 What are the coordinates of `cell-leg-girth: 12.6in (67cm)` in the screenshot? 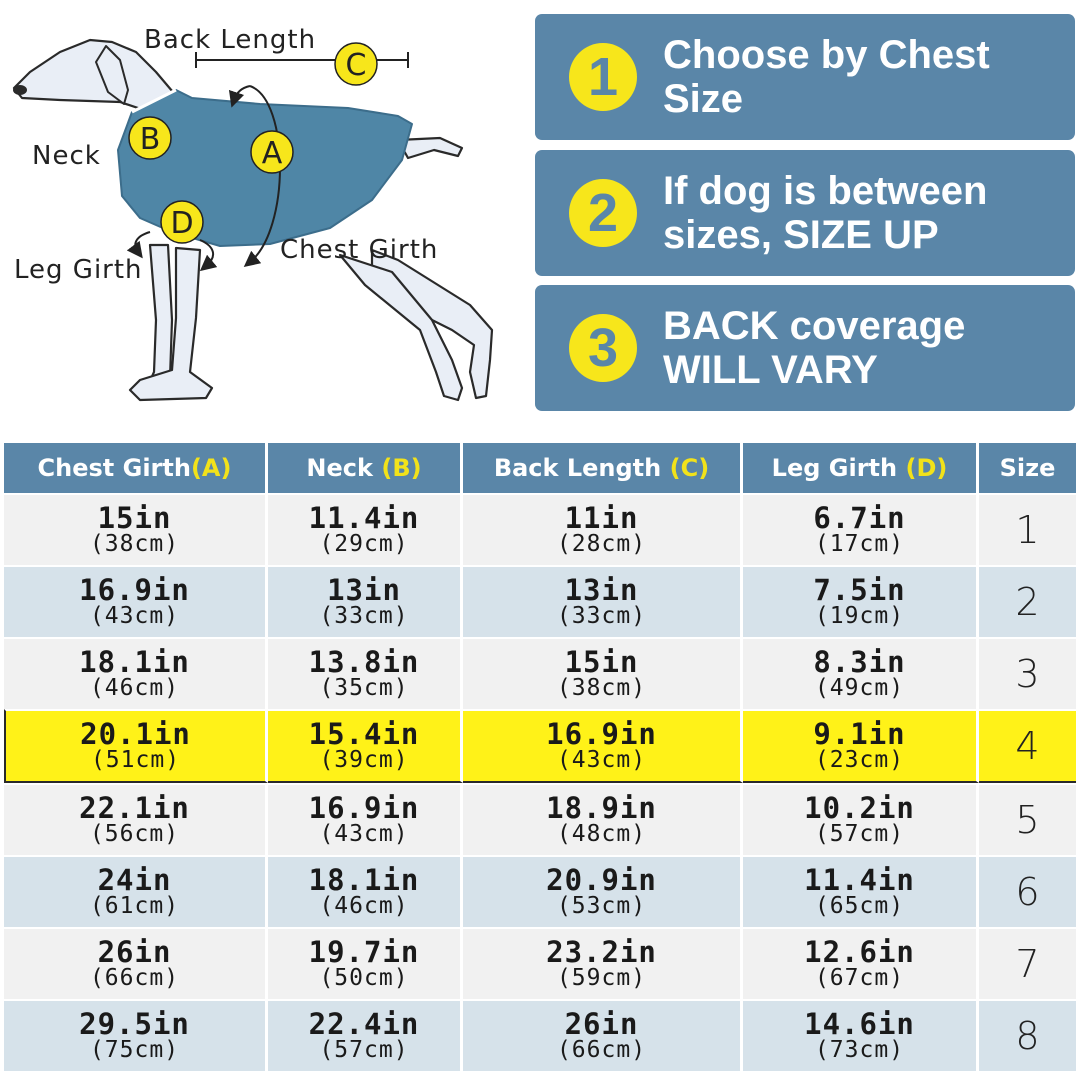 It's located at (861, 963).